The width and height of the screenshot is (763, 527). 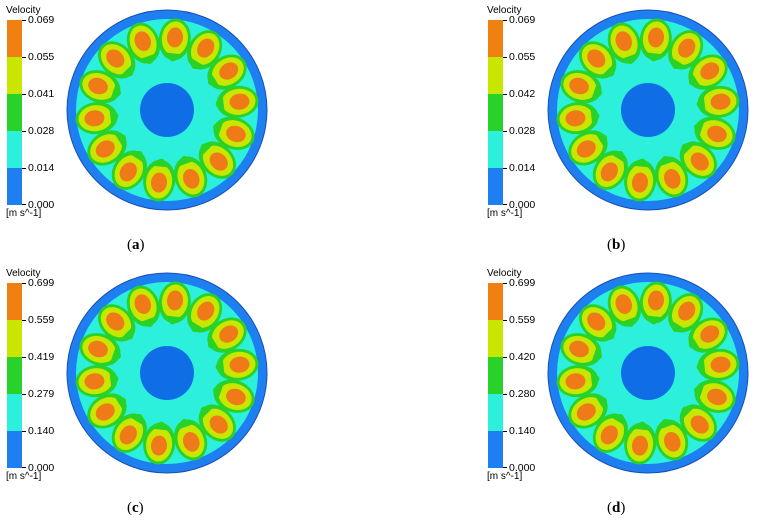 I want to click on legend-tick-label: 0.055, so click(x=522, y=57).